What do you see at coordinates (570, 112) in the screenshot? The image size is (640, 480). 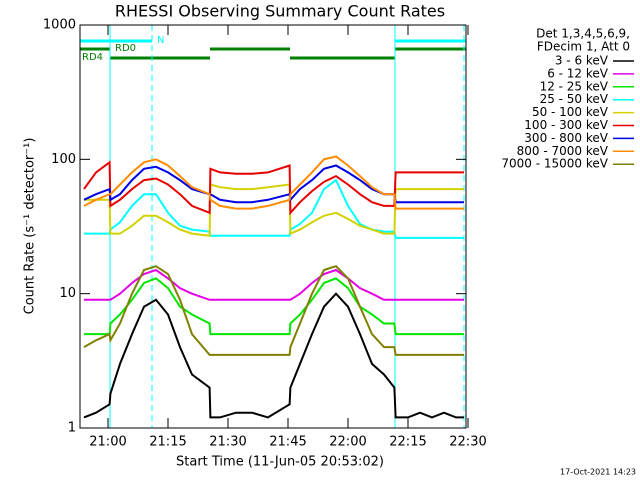 I see `legend-label: 50 - 100 keV` at bounding box center [570, 112].